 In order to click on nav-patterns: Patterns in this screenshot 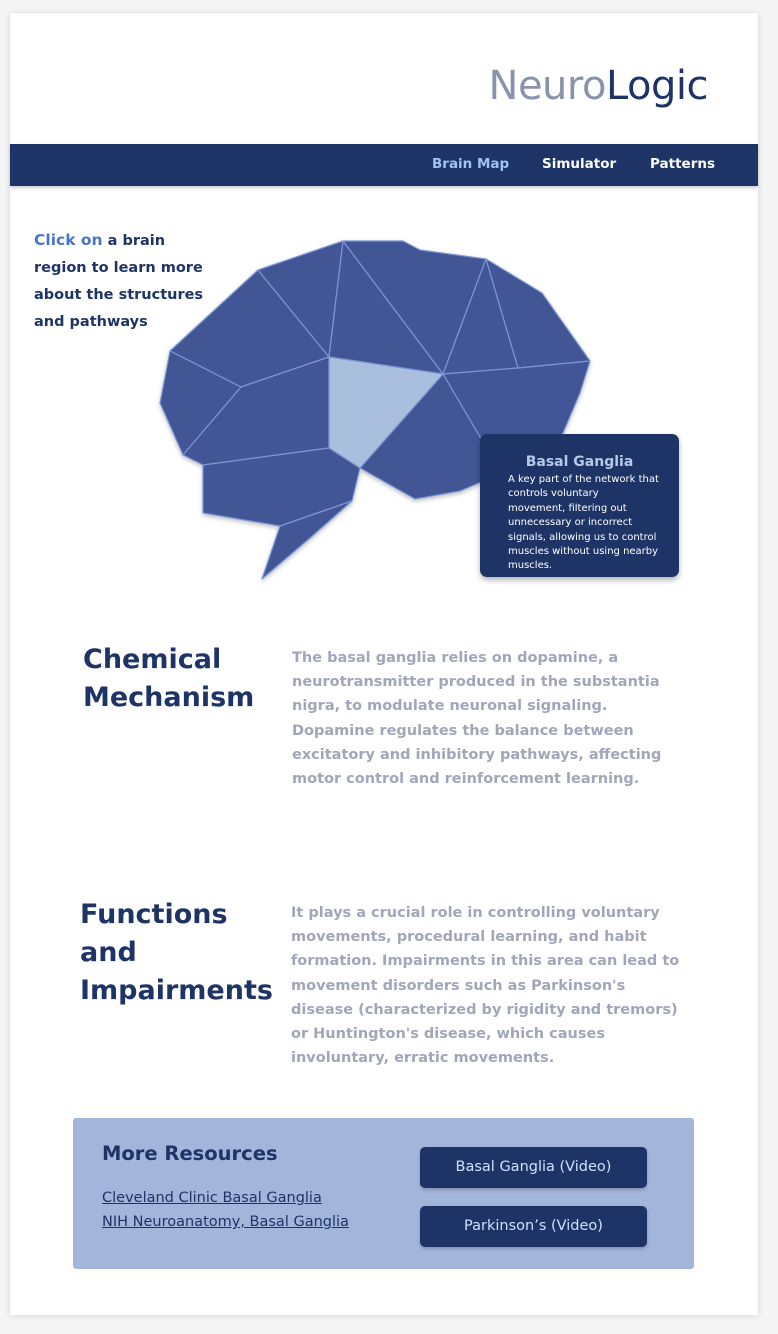, I will do `click(683, 164)`.